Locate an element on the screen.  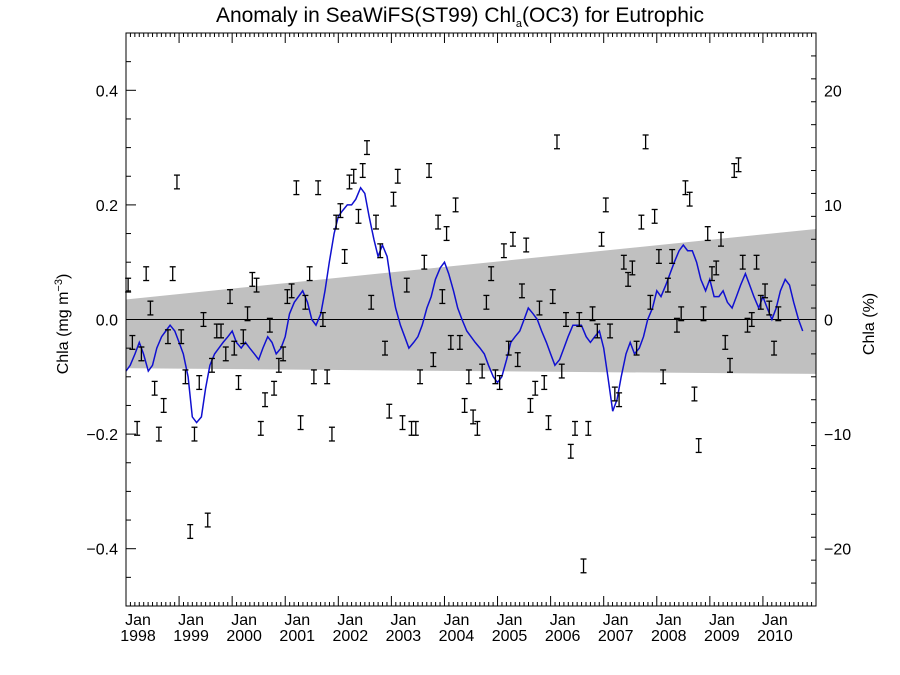
x-tick-label-year: 2002 is located at coordinates (351, 636).